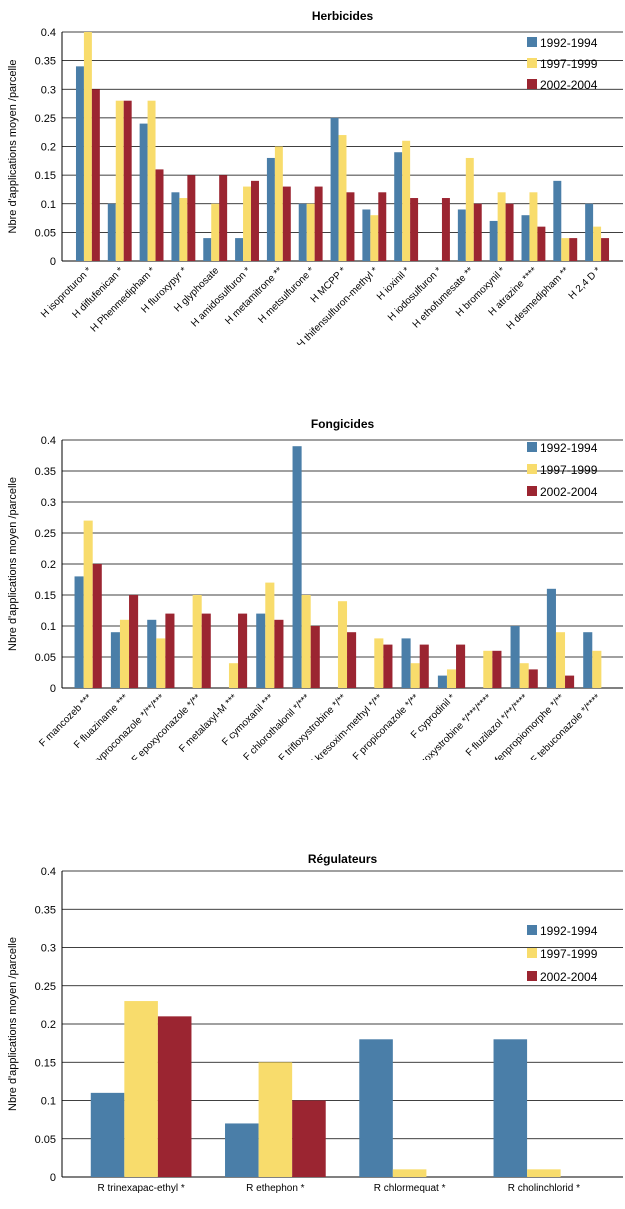  What do you see at coordinates (497, 725) in the screenshot?
I see `x-tick-label: F fluzilazol */**/****` at bounding box center [497, 725].